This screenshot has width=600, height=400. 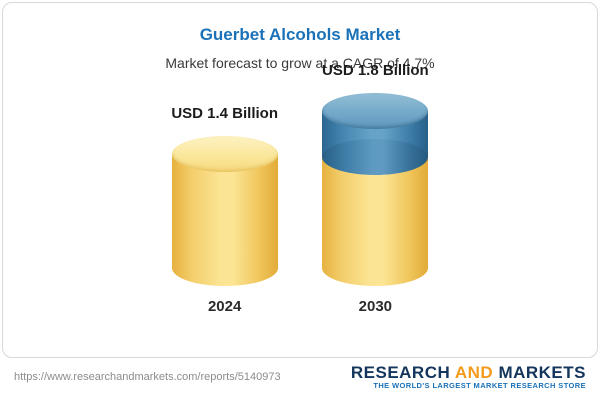 I want to click on logo-word-and: AND, so click(x=474, y=372).